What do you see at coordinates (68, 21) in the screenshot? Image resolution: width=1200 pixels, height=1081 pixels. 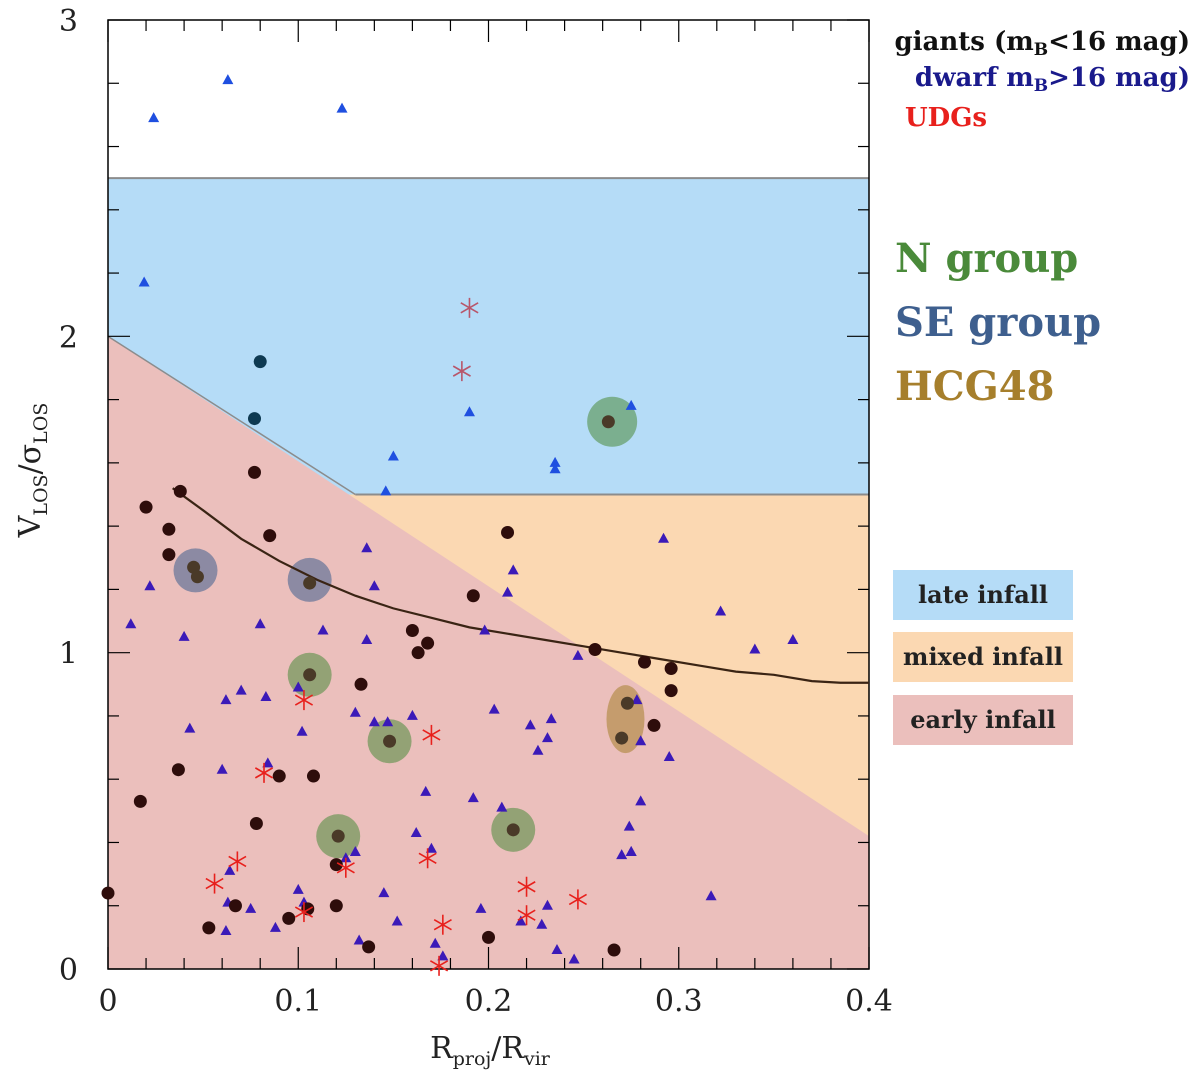 I see `y-tick-label: 3` at bounding box center [68, 21].